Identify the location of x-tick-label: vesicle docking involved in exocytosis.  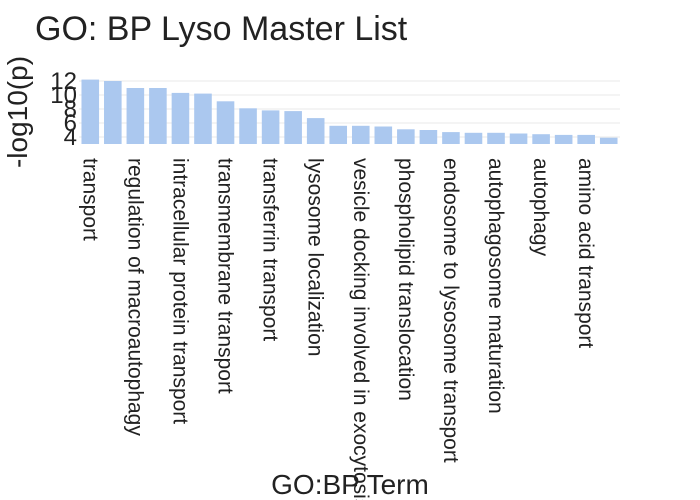
(360, 329).